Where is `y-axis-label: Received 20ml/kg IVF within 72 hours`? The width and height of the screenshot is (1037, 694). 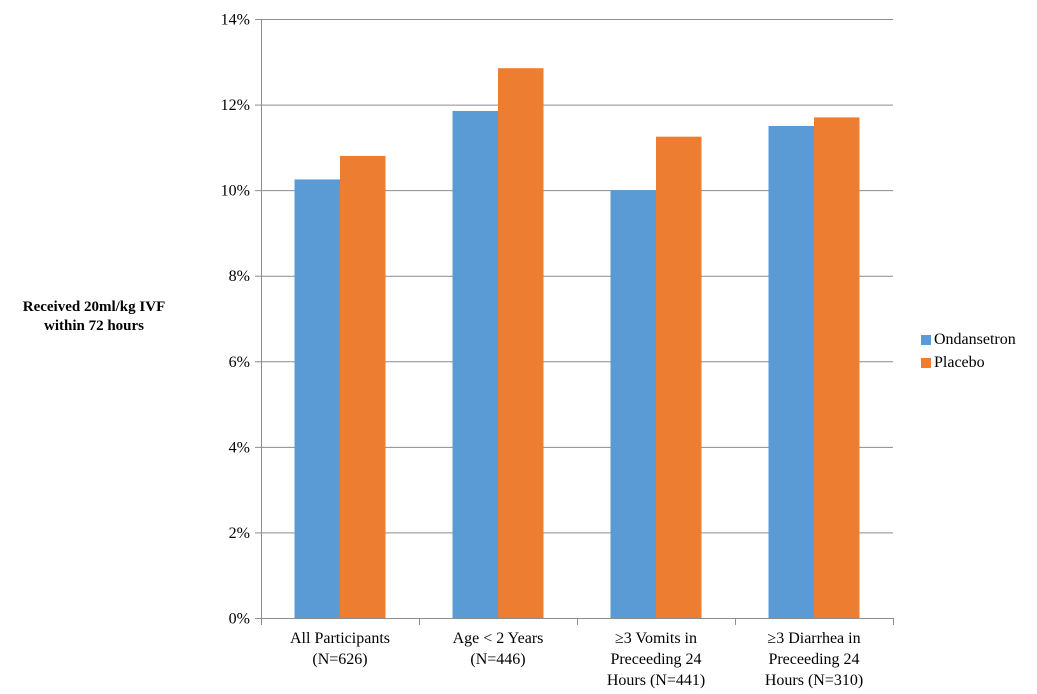 y-axis-label: Received 20ml/kg IVF within 72 hours is located at coordinates (94, 317).